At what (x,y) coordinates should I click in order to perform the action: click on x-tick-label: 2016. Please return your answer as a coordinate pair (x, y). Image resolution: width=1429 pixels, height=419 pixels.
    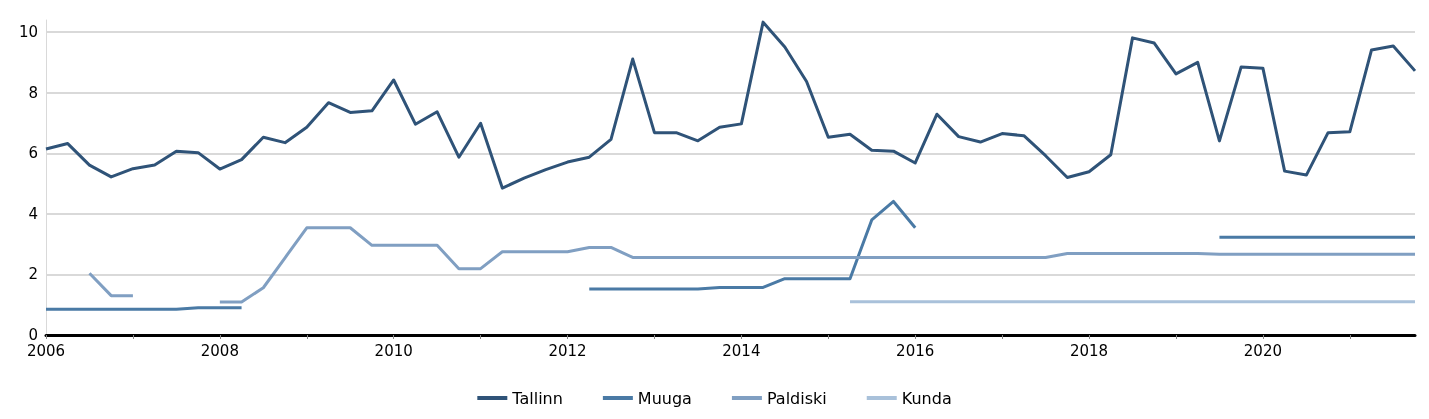
    Looking at the image, I should click on (915, 350).